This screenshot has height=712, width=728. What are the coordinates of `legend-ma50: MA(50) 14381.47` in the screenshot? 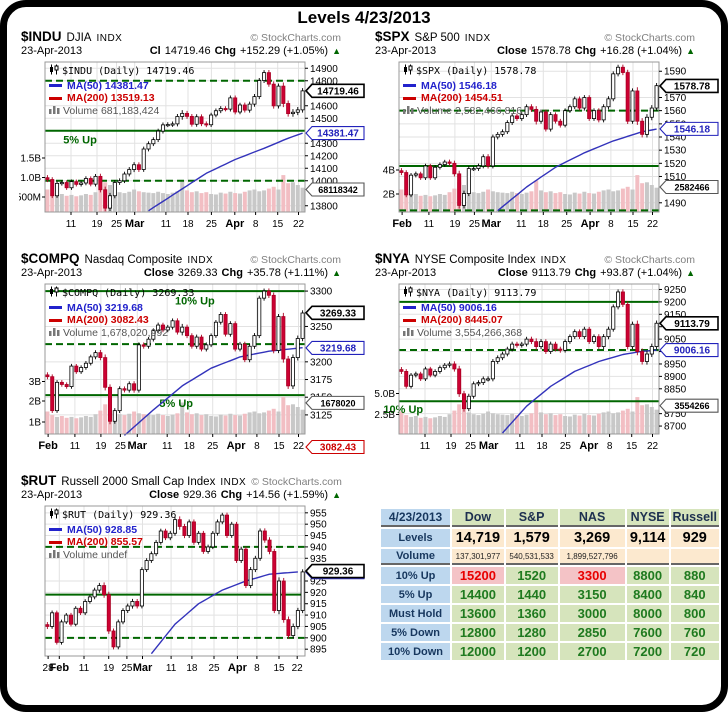 It's located at (108, 85).